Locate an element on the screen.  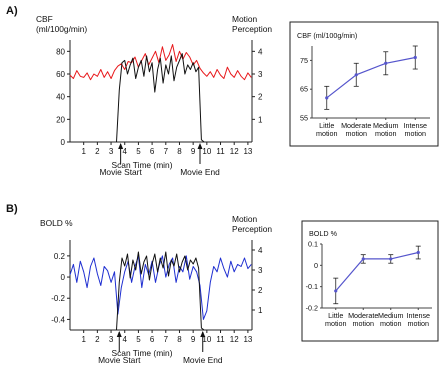
B-x-tick-label: 9 is located at coordinates (193, 339).